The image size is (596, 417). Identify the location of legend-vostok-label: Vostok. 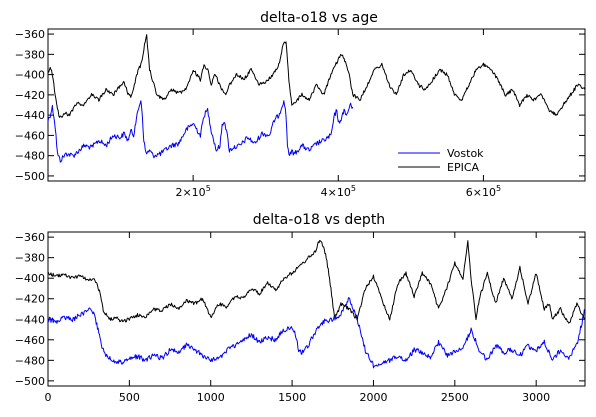
(465, 153).